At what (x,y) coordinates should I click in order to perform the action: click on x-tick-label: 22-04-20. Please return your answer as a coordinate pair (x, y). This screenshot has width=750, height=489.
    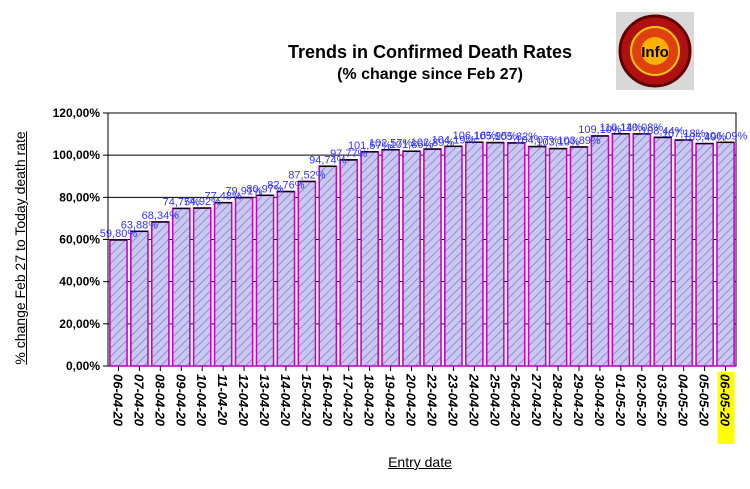
    Looking at the image, I should click on (431, 400).